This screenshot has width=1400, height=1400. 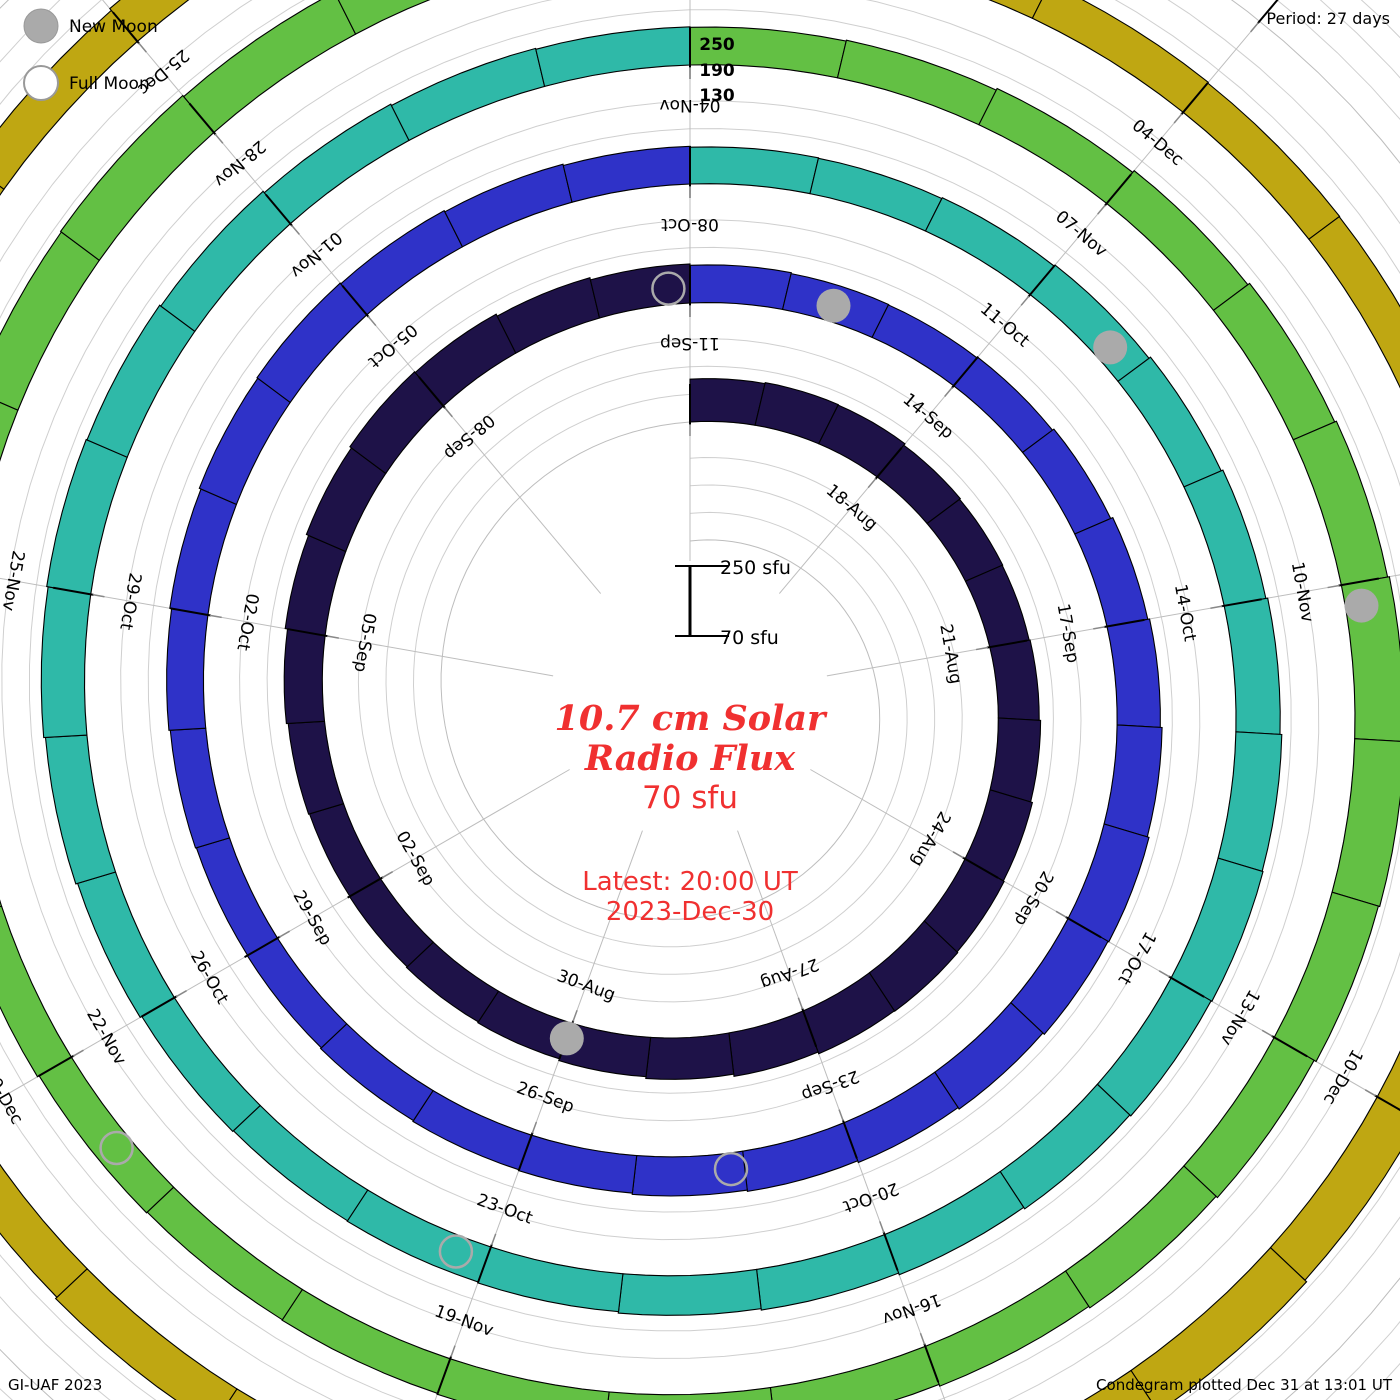 What do you see at coordinates (364, 642) in the screenshot?
I see `date-label: 05-Sep` at bounding box center [364, 642].